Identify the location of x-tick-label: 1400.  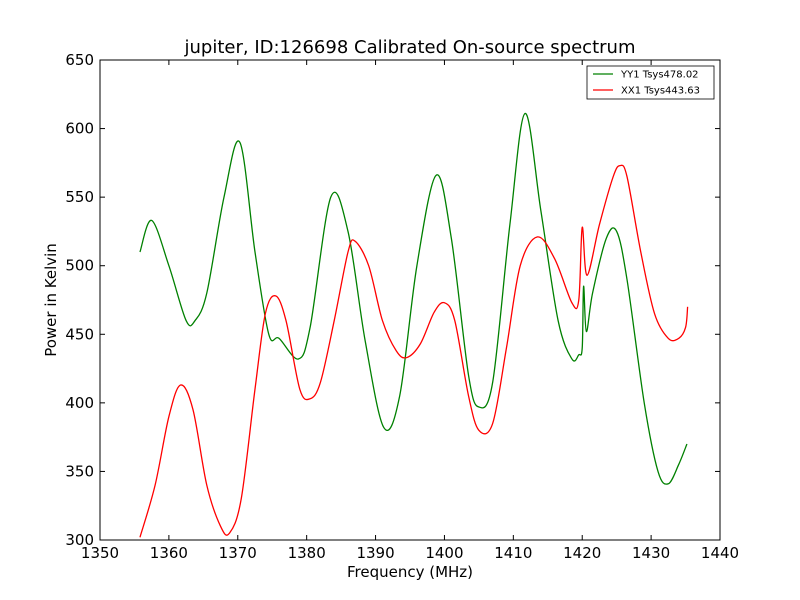
(444, 553).